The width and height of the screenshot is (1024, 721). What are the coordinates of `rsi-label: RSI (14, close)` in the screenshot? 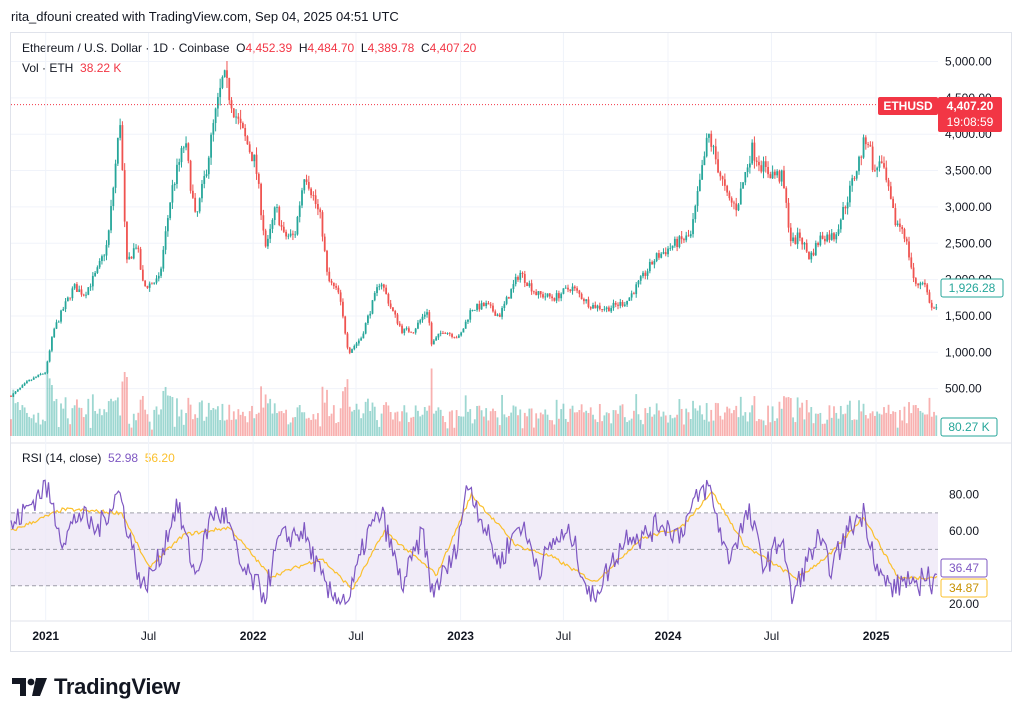 It's located at (62, 458).